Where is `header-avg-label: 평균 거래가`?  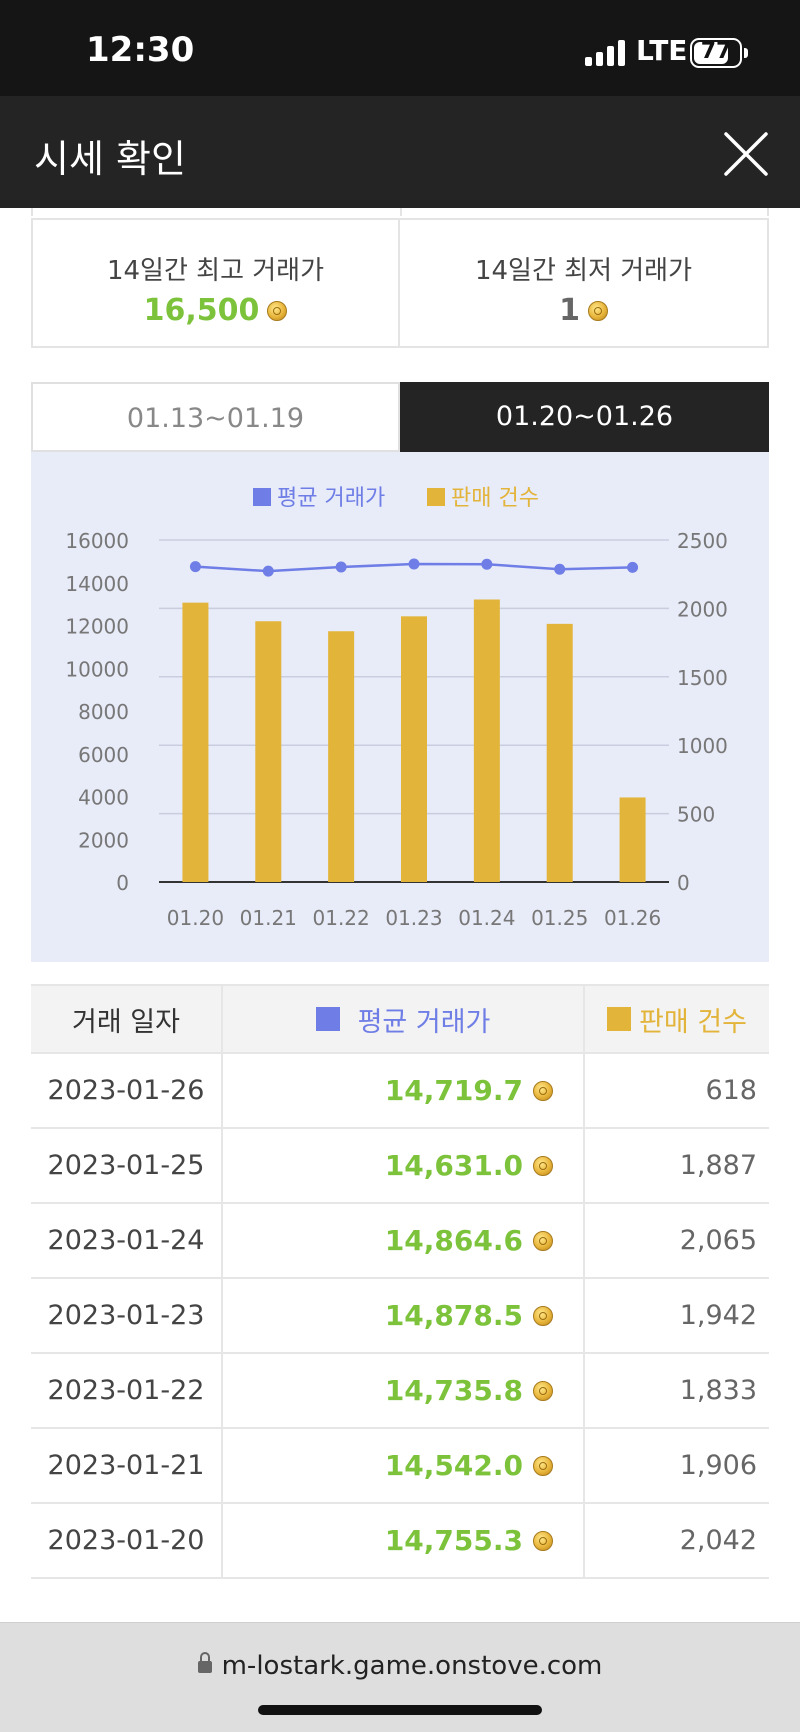
header-avg-label: 평균 거래가 is located at coordinates (424, 1022).